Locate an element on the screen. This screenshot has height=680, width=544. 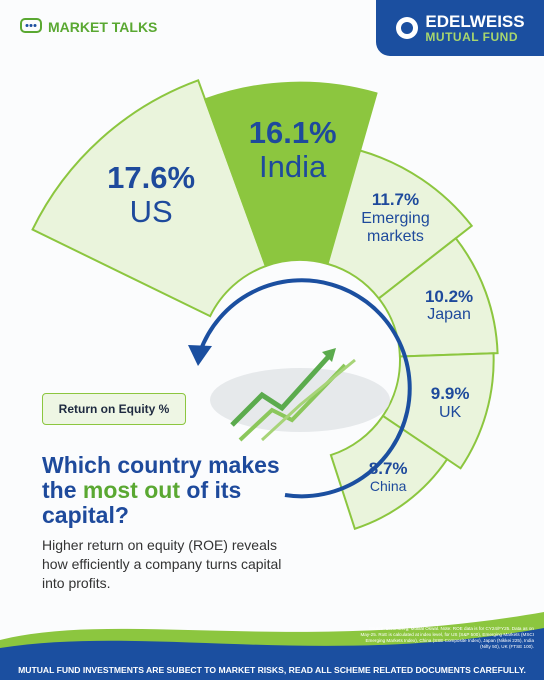
wedge-label: 17.6% US is located at coordinates (151, 194).